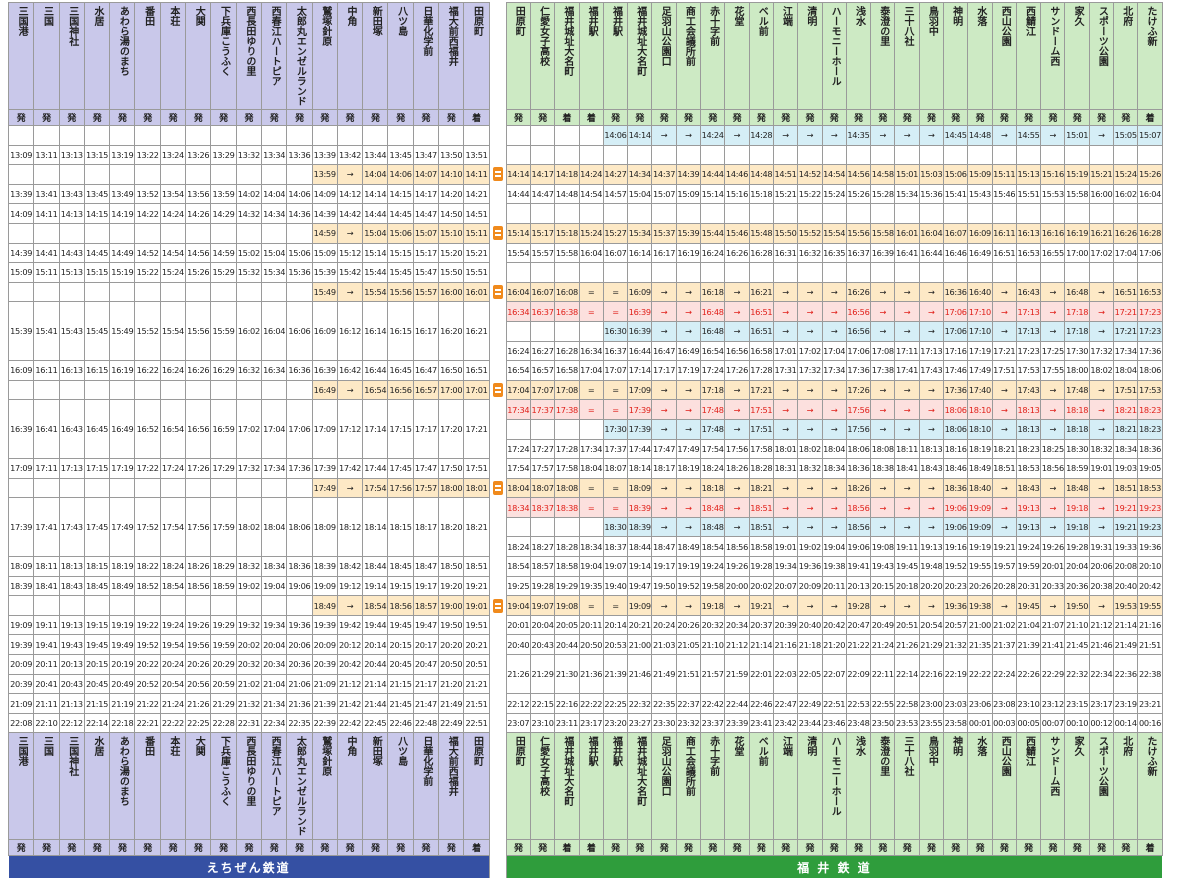 The image size is (1184, 887). I want to click on time-cell: 17:17, so click(664, 370).